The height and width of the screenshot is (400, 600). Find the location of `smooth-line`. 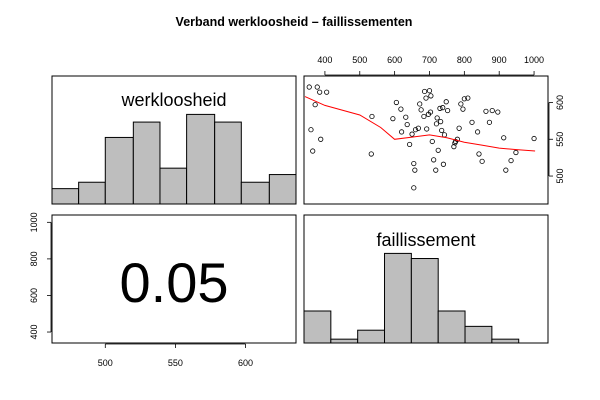

smooth-line is located at coordinates (420, 124).